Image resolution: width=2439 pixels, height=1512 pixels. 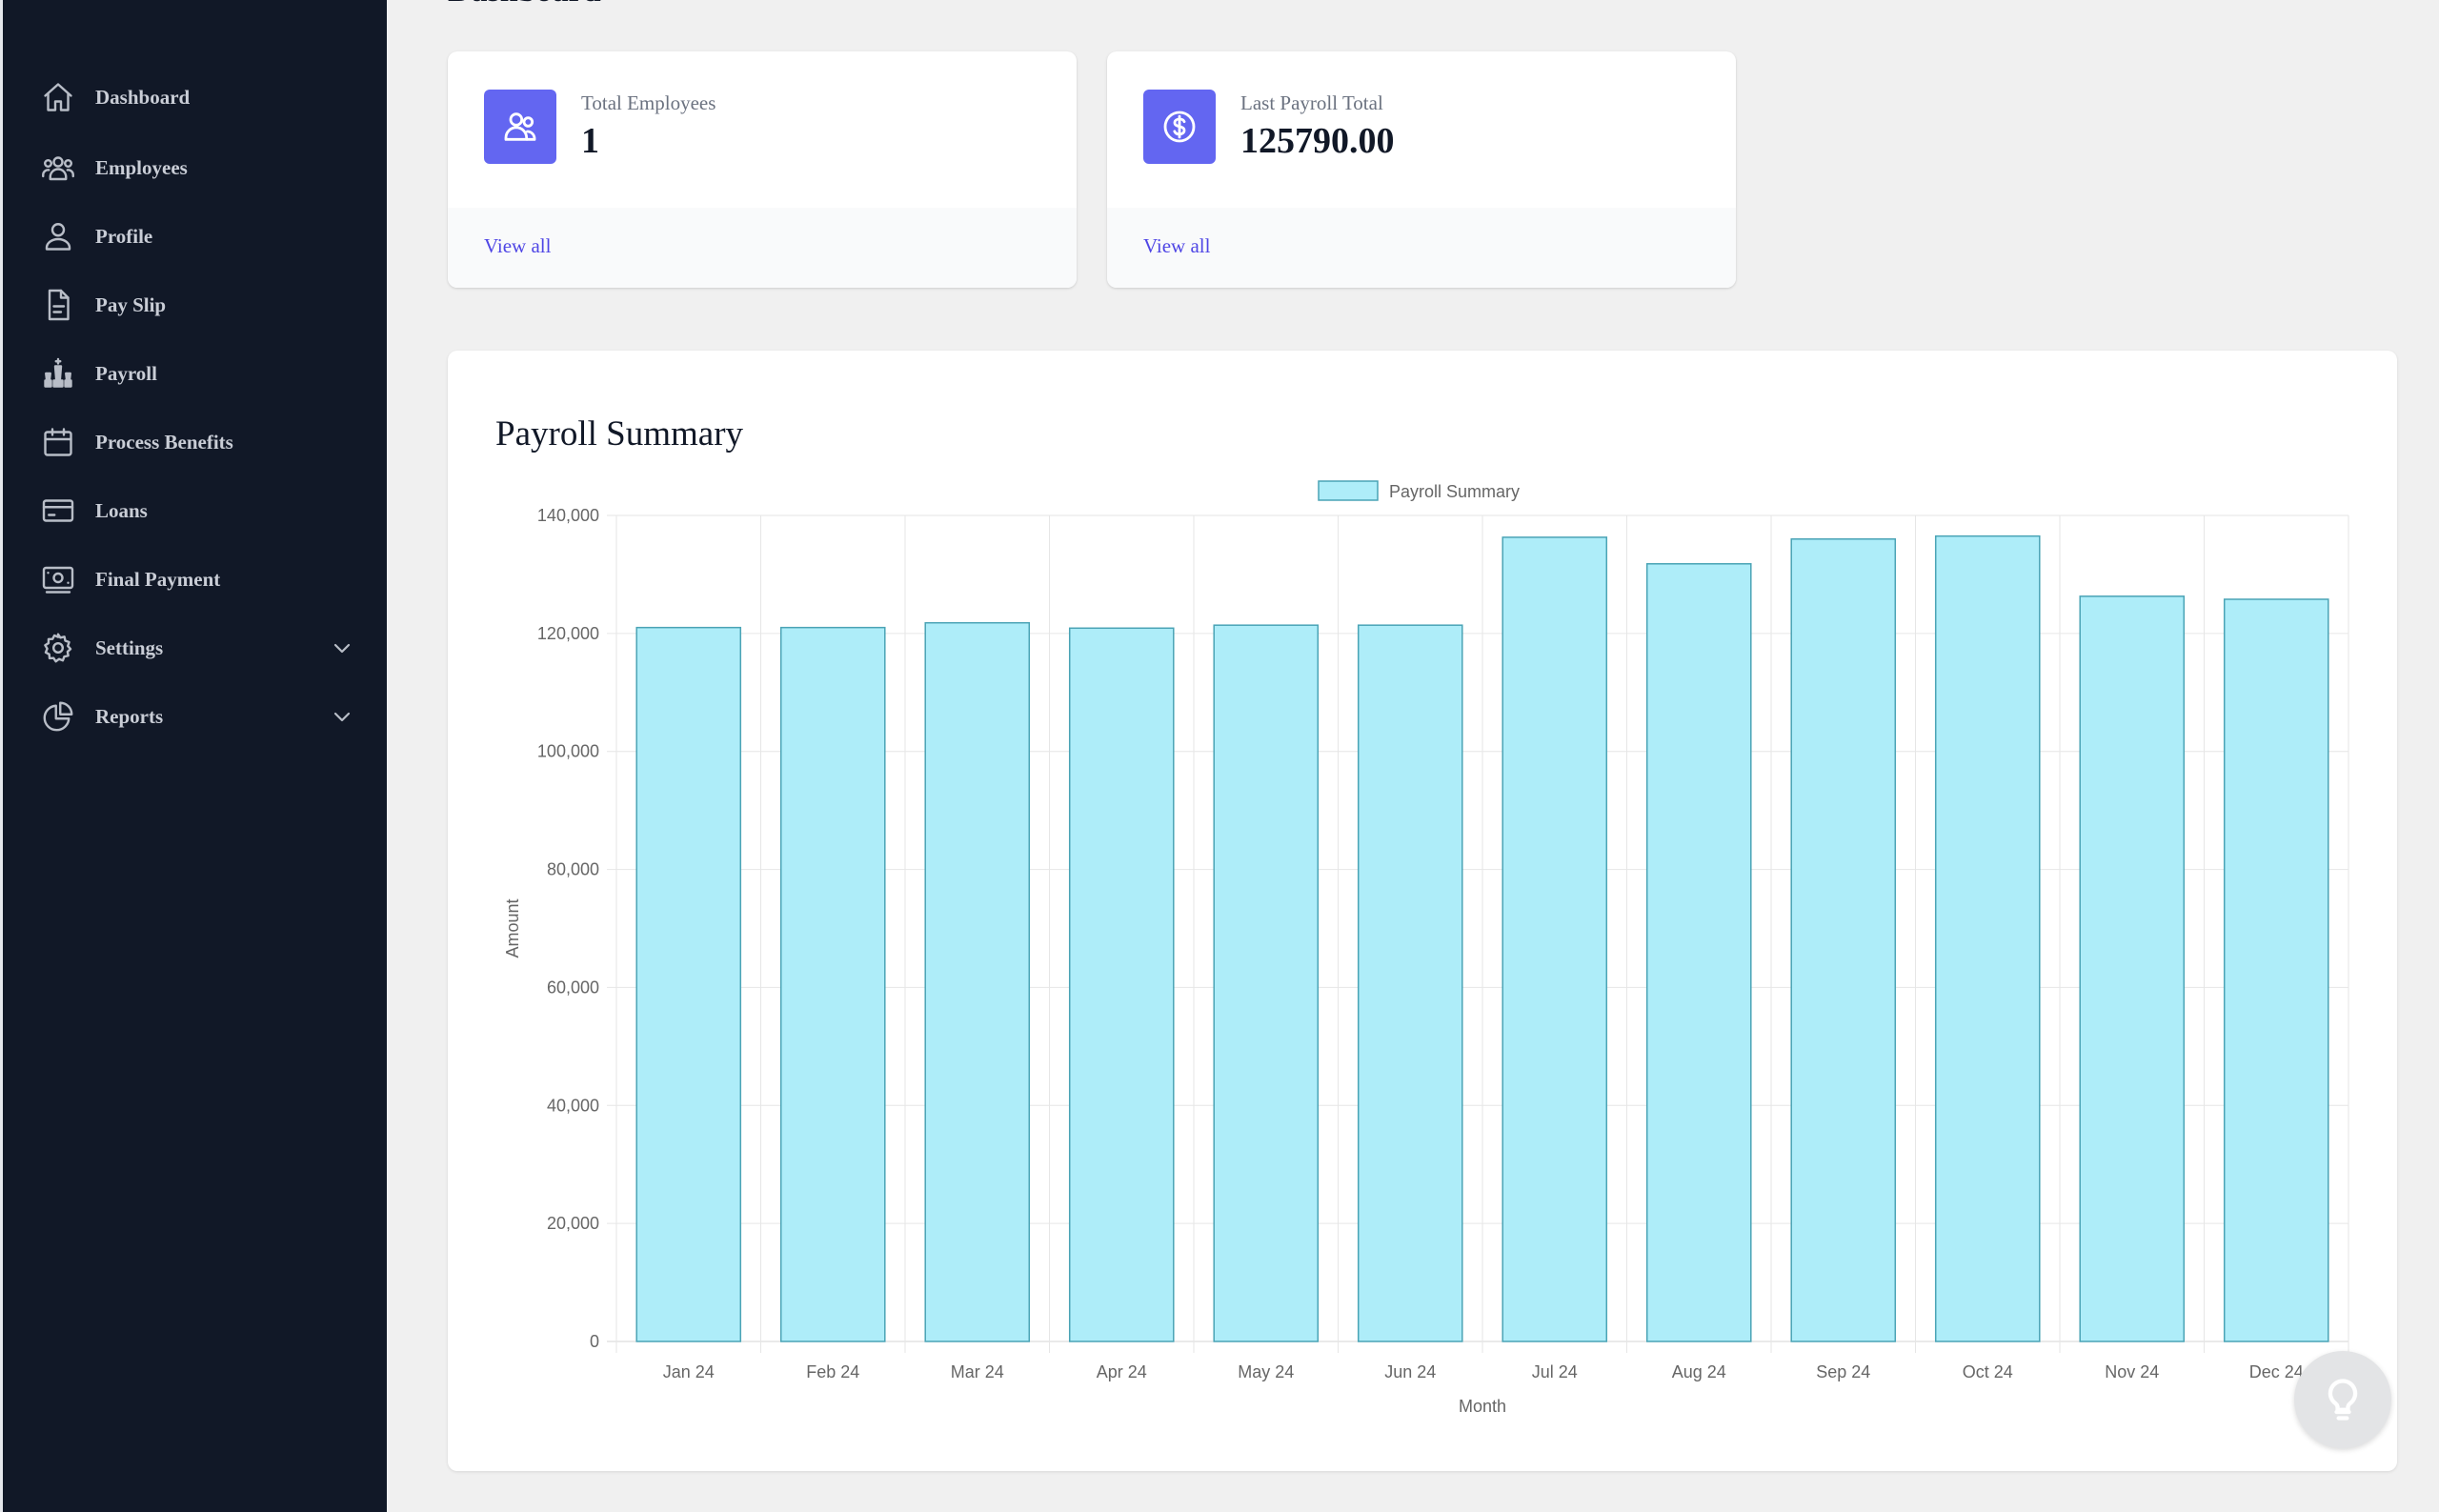 What do you see at coordinates (689, 1371) in the screenshot?
I see `x-tick-label: Jan 24` at bounding box center [689, 1371].